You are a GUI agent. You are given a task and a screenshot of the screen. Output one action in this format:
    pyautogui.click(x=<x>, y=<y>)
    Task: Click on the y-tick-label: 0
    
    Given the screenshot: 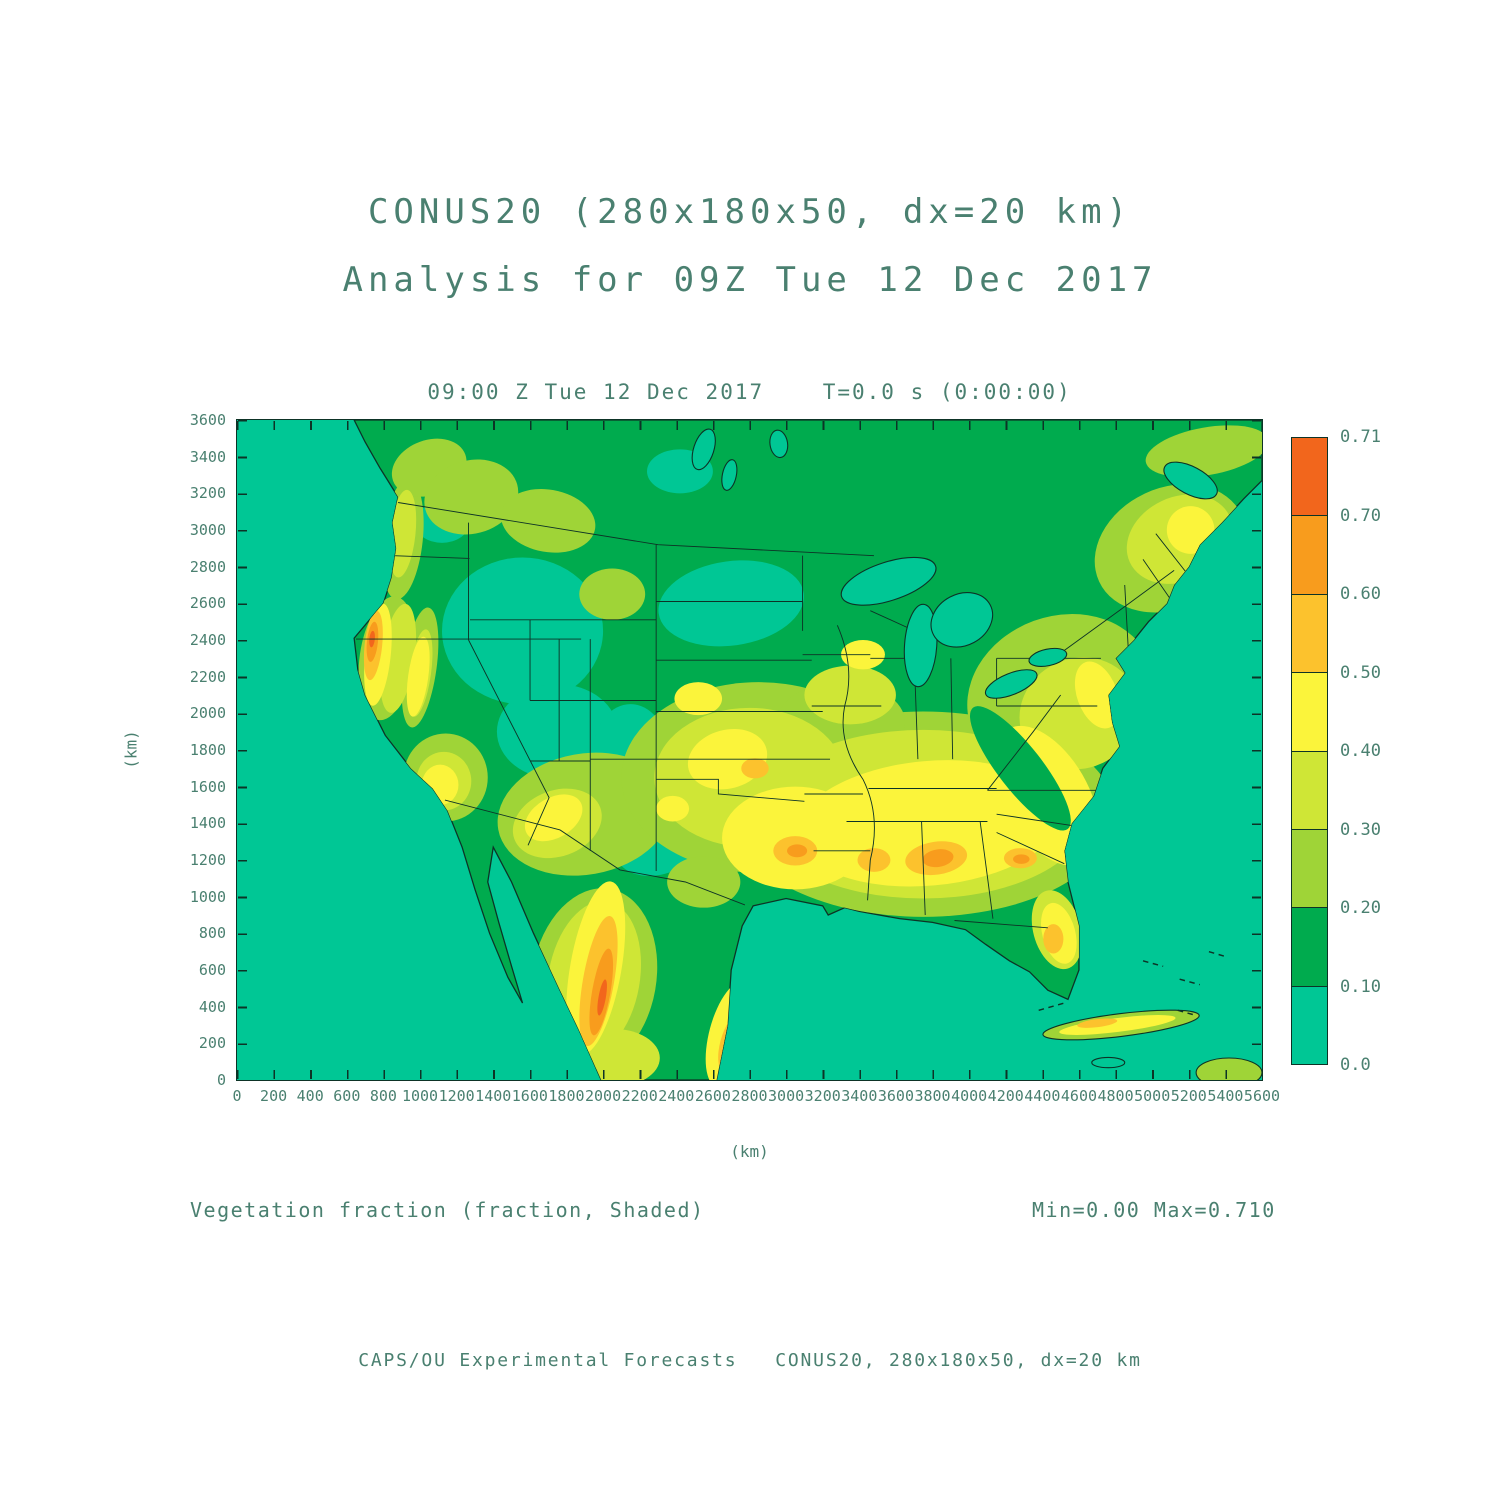 What is the action you would take?
    pyautogui.click(x=221, y=1080)
    